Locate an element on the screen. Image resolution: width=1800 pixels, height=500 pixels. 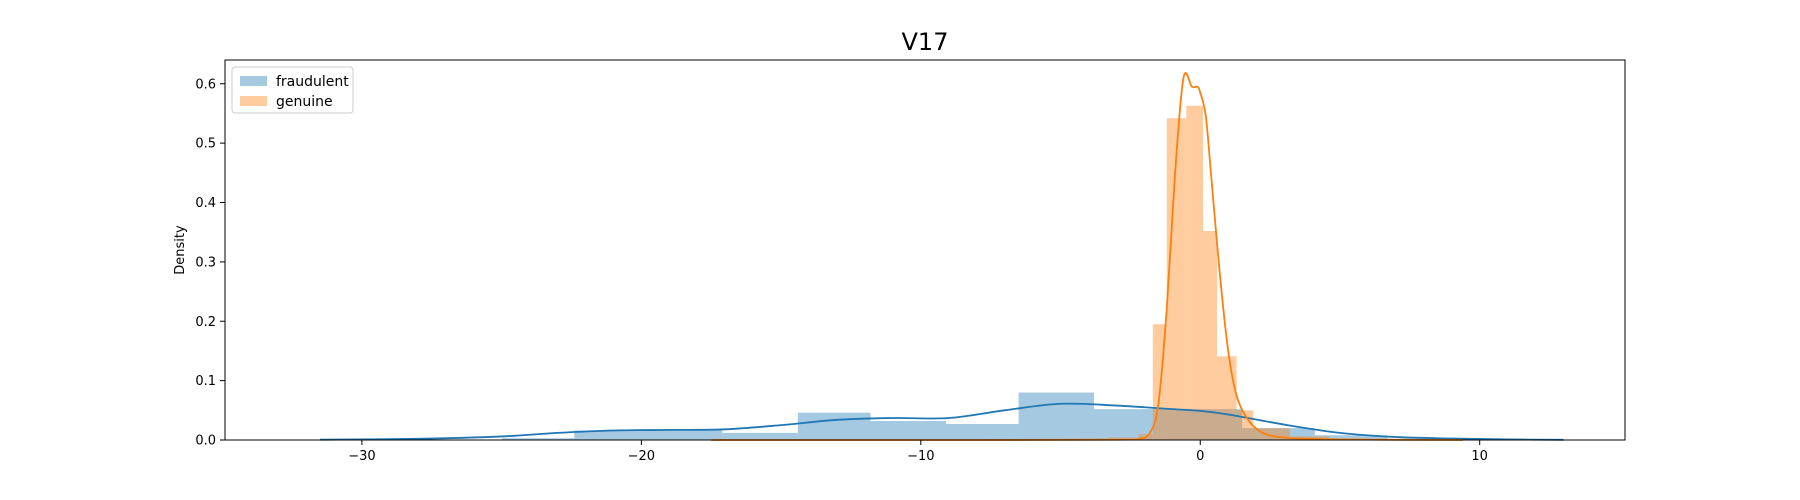
x-axis: −30 −20 −10 0 10 is located at coordinates (918, 452).